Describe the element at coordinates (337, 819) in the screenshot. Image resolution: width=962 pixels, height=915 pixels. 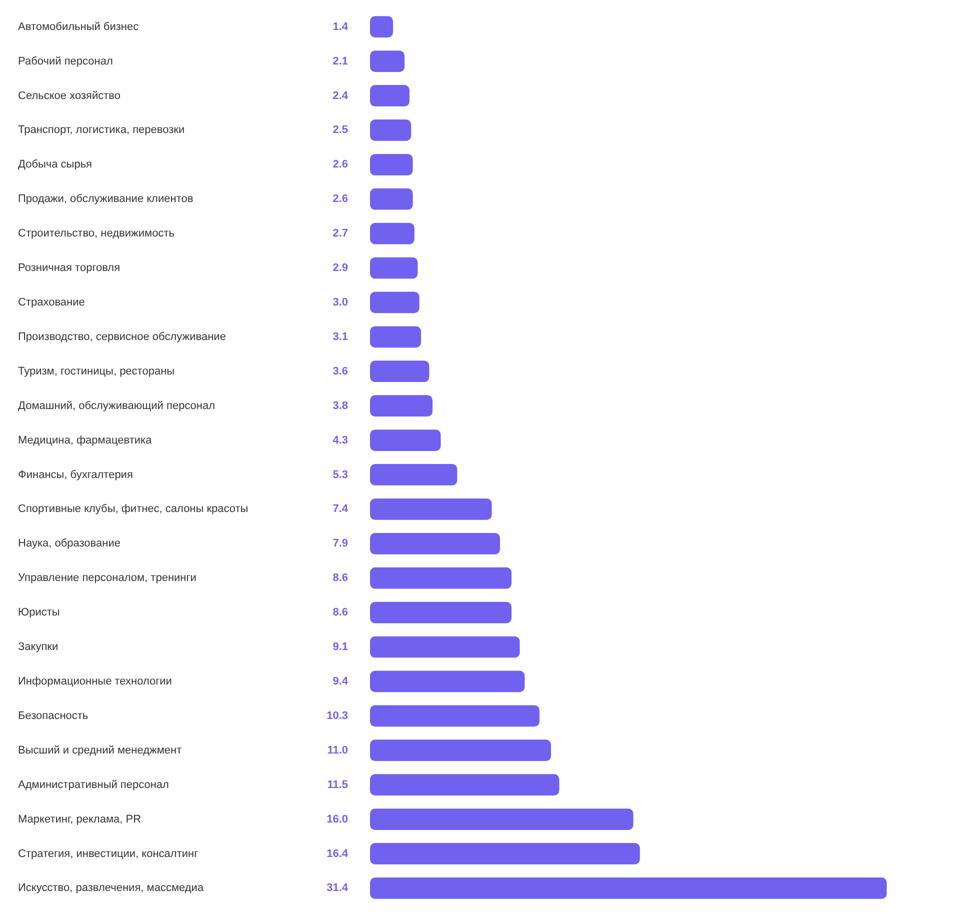
I see `data-label: 16.0` at that location.